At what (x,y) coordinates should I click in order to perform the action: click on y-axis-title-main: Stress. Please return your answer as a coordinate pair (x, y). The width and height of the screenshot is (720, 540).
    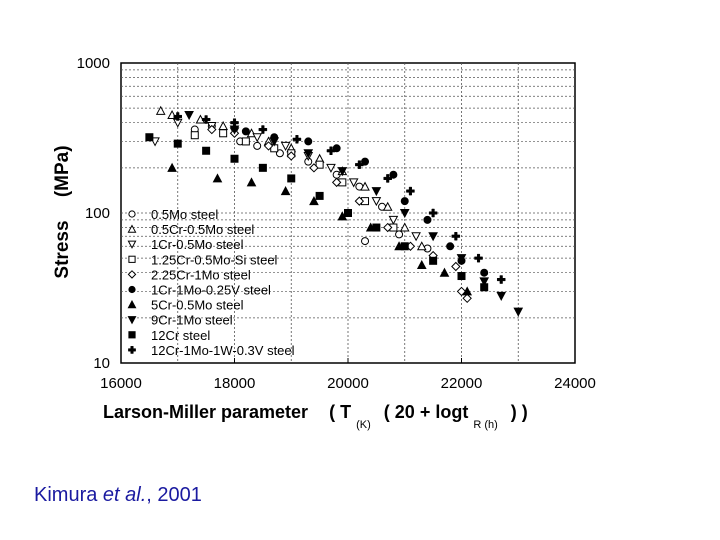
    Looking at the image, I should click on (62, 249).